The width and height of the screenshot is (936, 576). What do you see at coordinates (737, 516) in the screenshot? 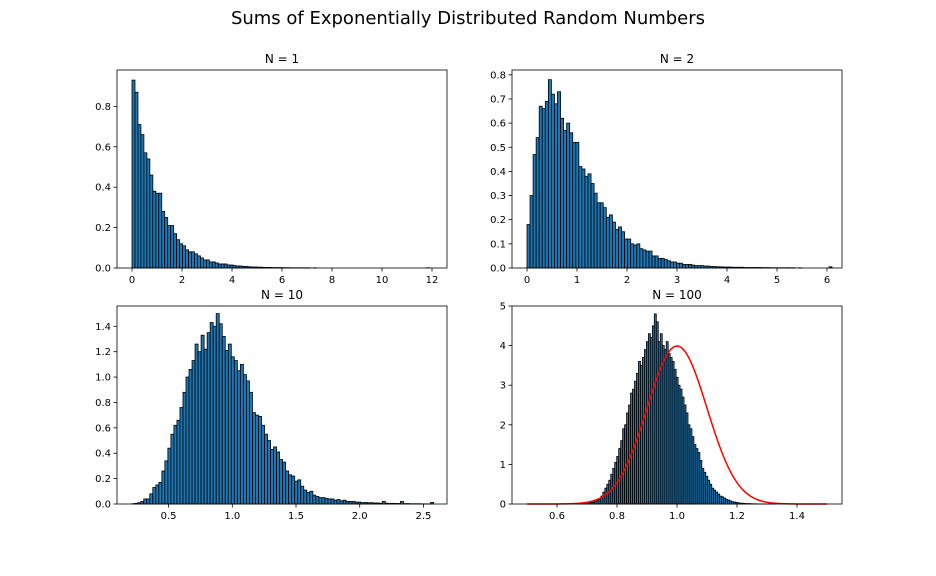
I see `x-tick-label: 1.2` at bounding box center [737, 516].